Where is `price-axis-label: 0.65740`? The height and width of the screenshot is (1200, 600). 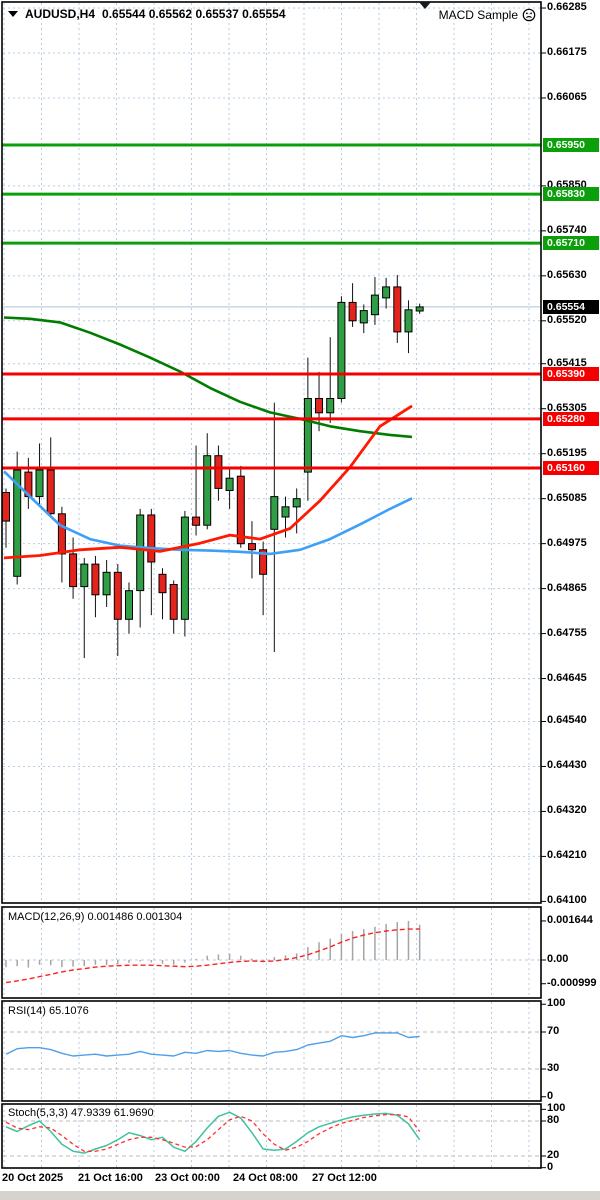 price-axis-label: 0.65740 is located at coordinates (567, 230).